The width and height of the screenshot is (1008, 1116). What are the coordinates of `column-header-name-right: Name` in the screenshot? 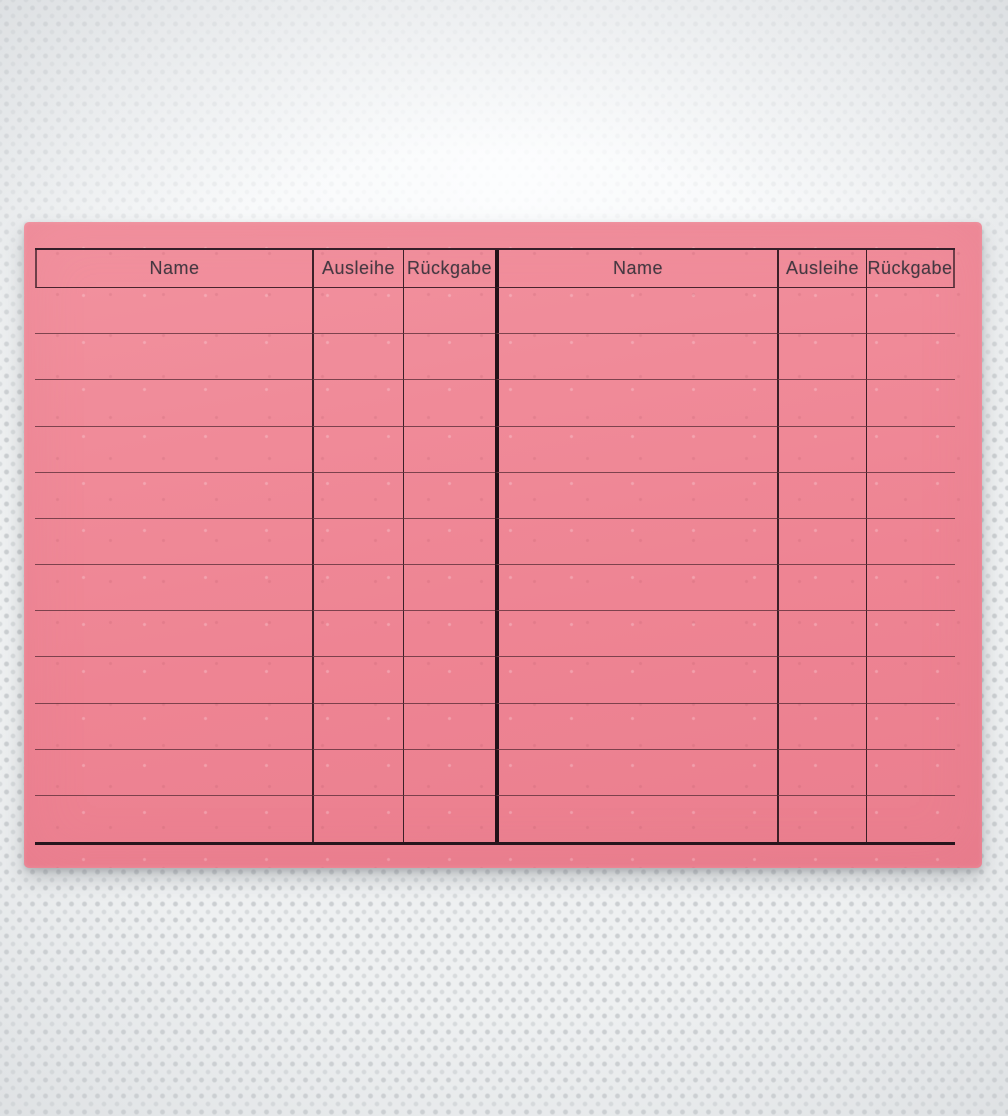 It's located at (636, 269).